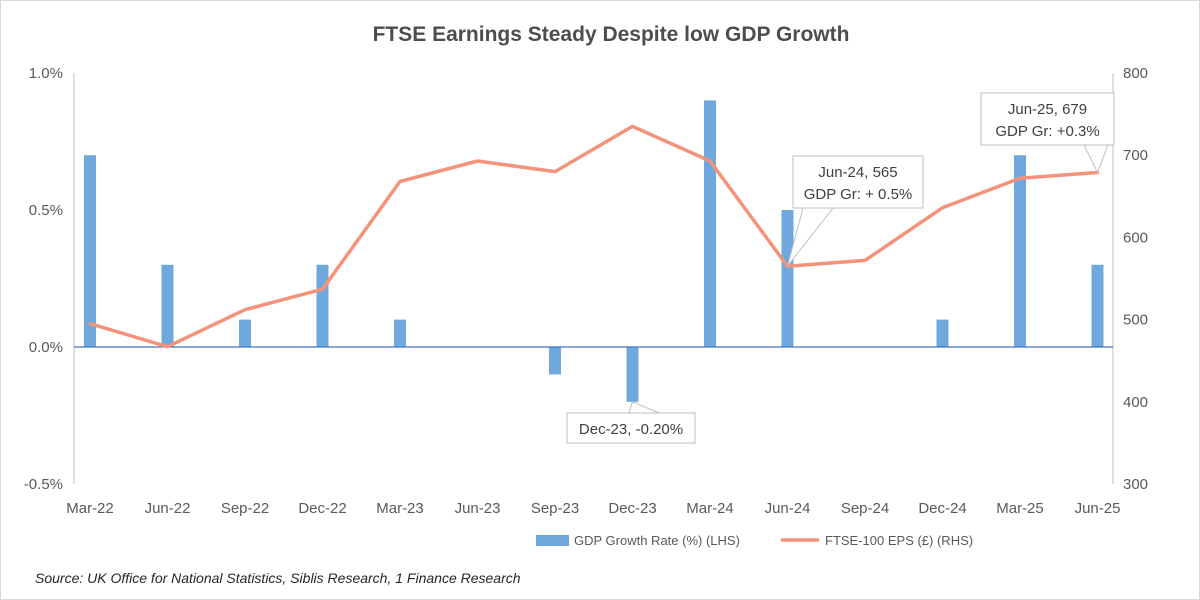 The width and height of the screenshot is (1200, 600). What do you see at coordinates (857, 172) in the screenshot?
I see `callout-label: Jun-24, 565` at bounding box center [857, 172].